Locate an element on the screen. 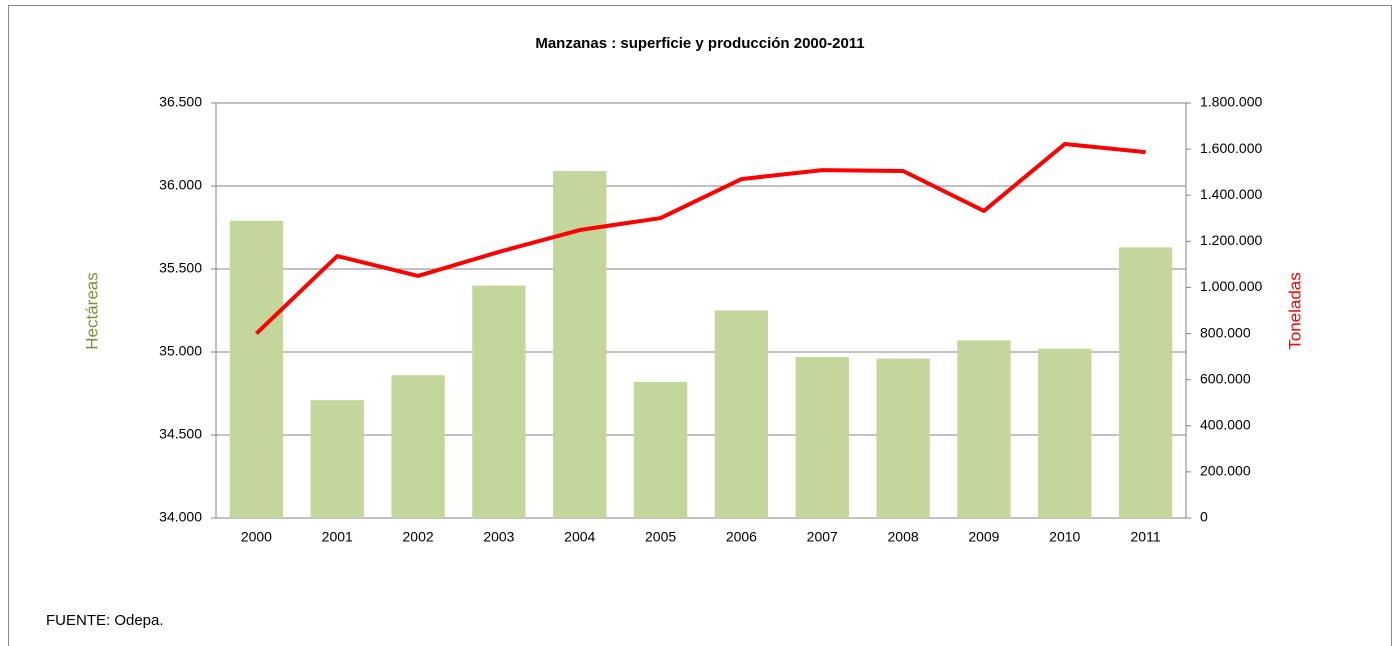  y2-tick-label: 600.000 is located at coordinates (1225, 378).